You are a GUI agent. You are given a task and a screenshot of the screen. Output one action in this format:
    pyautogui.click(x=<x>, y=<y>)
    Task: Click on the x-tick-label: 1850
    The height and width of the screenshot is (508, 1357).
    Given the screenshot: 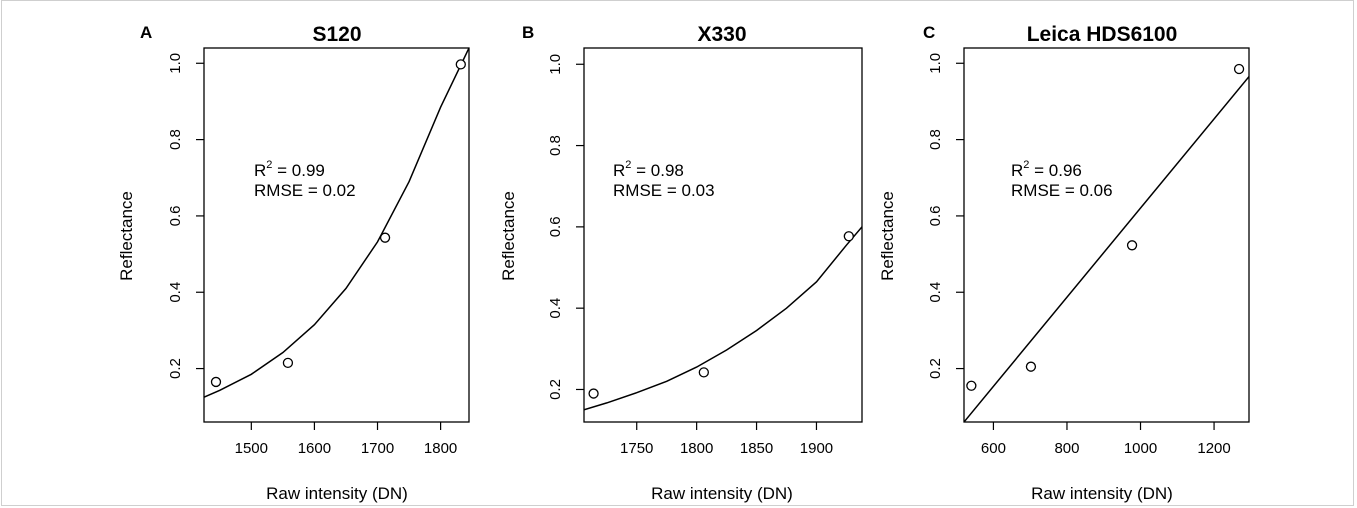 What is the action you would take?
    pyautogui.click(x=756, y=448)
    